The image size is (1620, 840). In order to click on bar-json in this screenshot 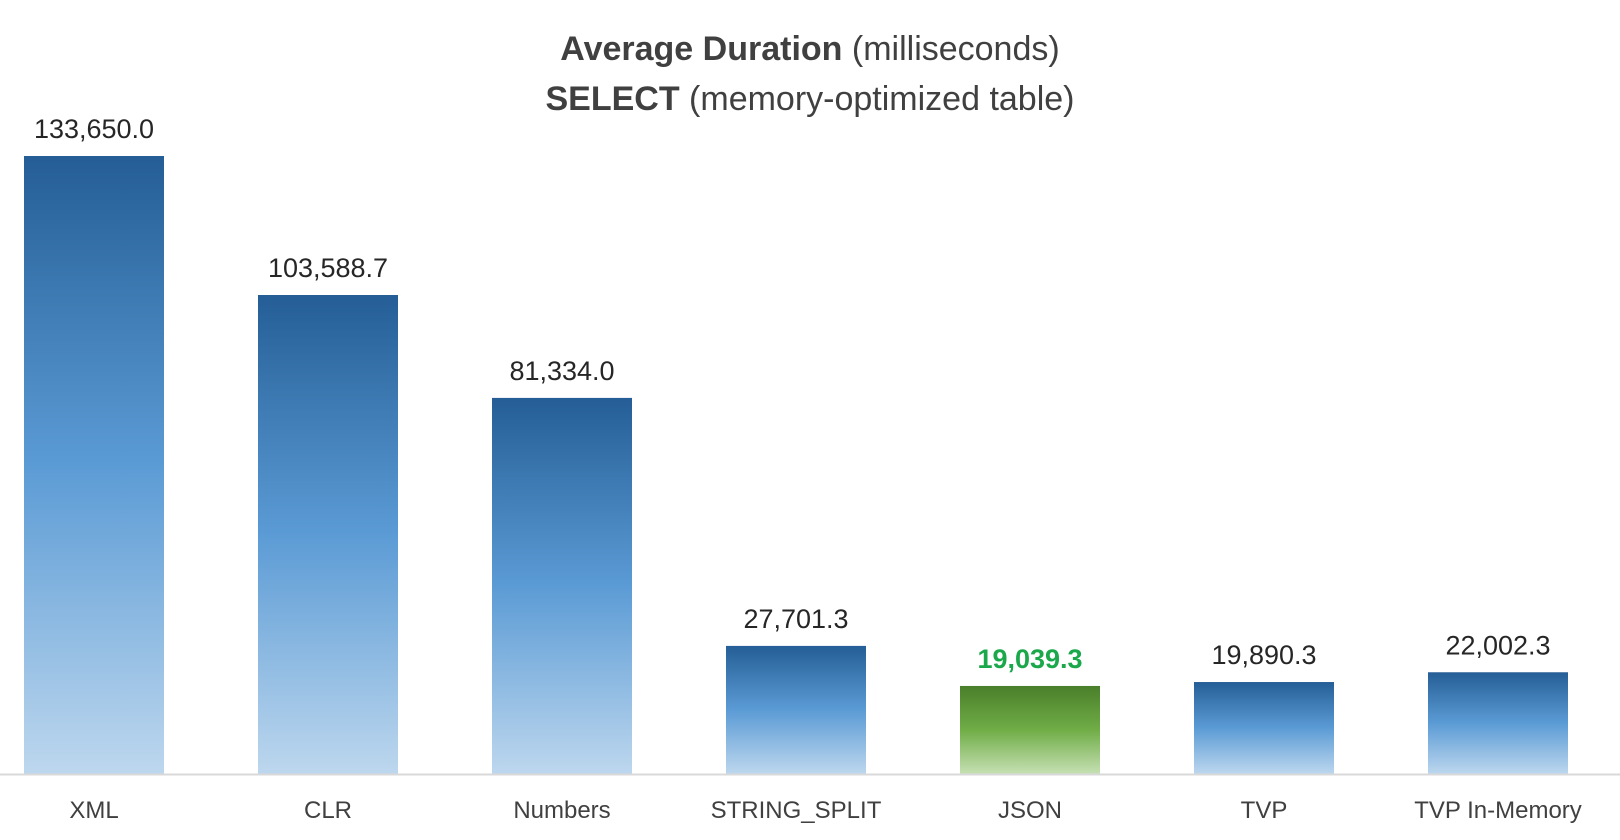, I will do `click(1030, 729)`.